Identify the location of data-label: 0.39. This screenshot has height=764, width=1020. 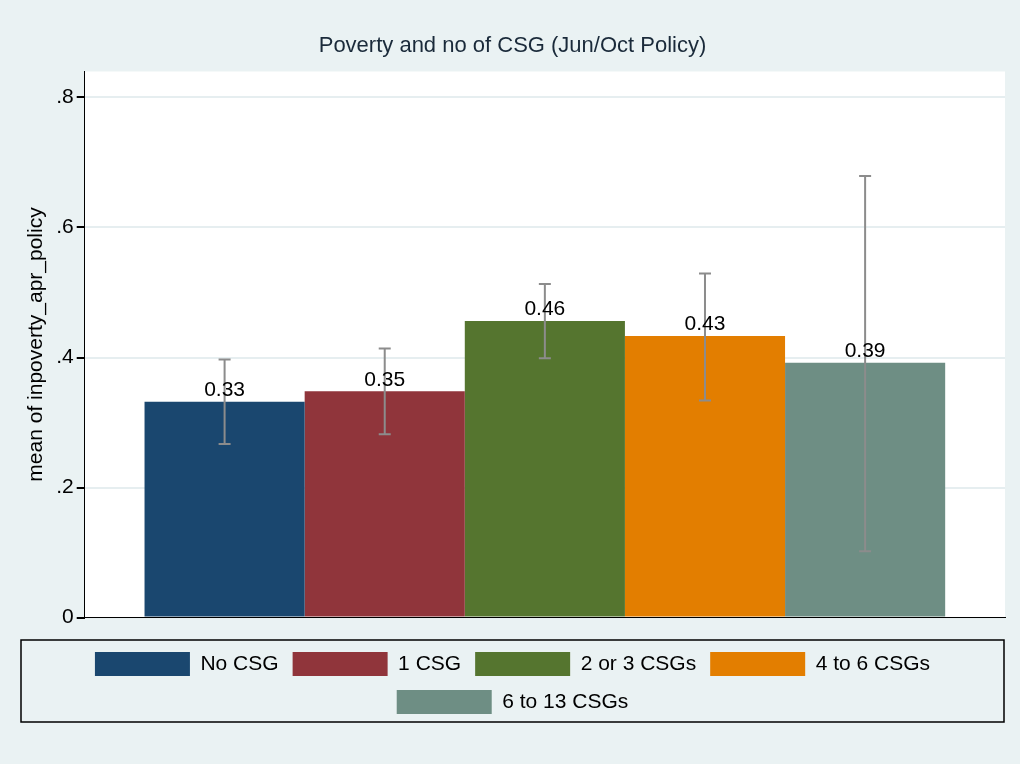
(865, 349).